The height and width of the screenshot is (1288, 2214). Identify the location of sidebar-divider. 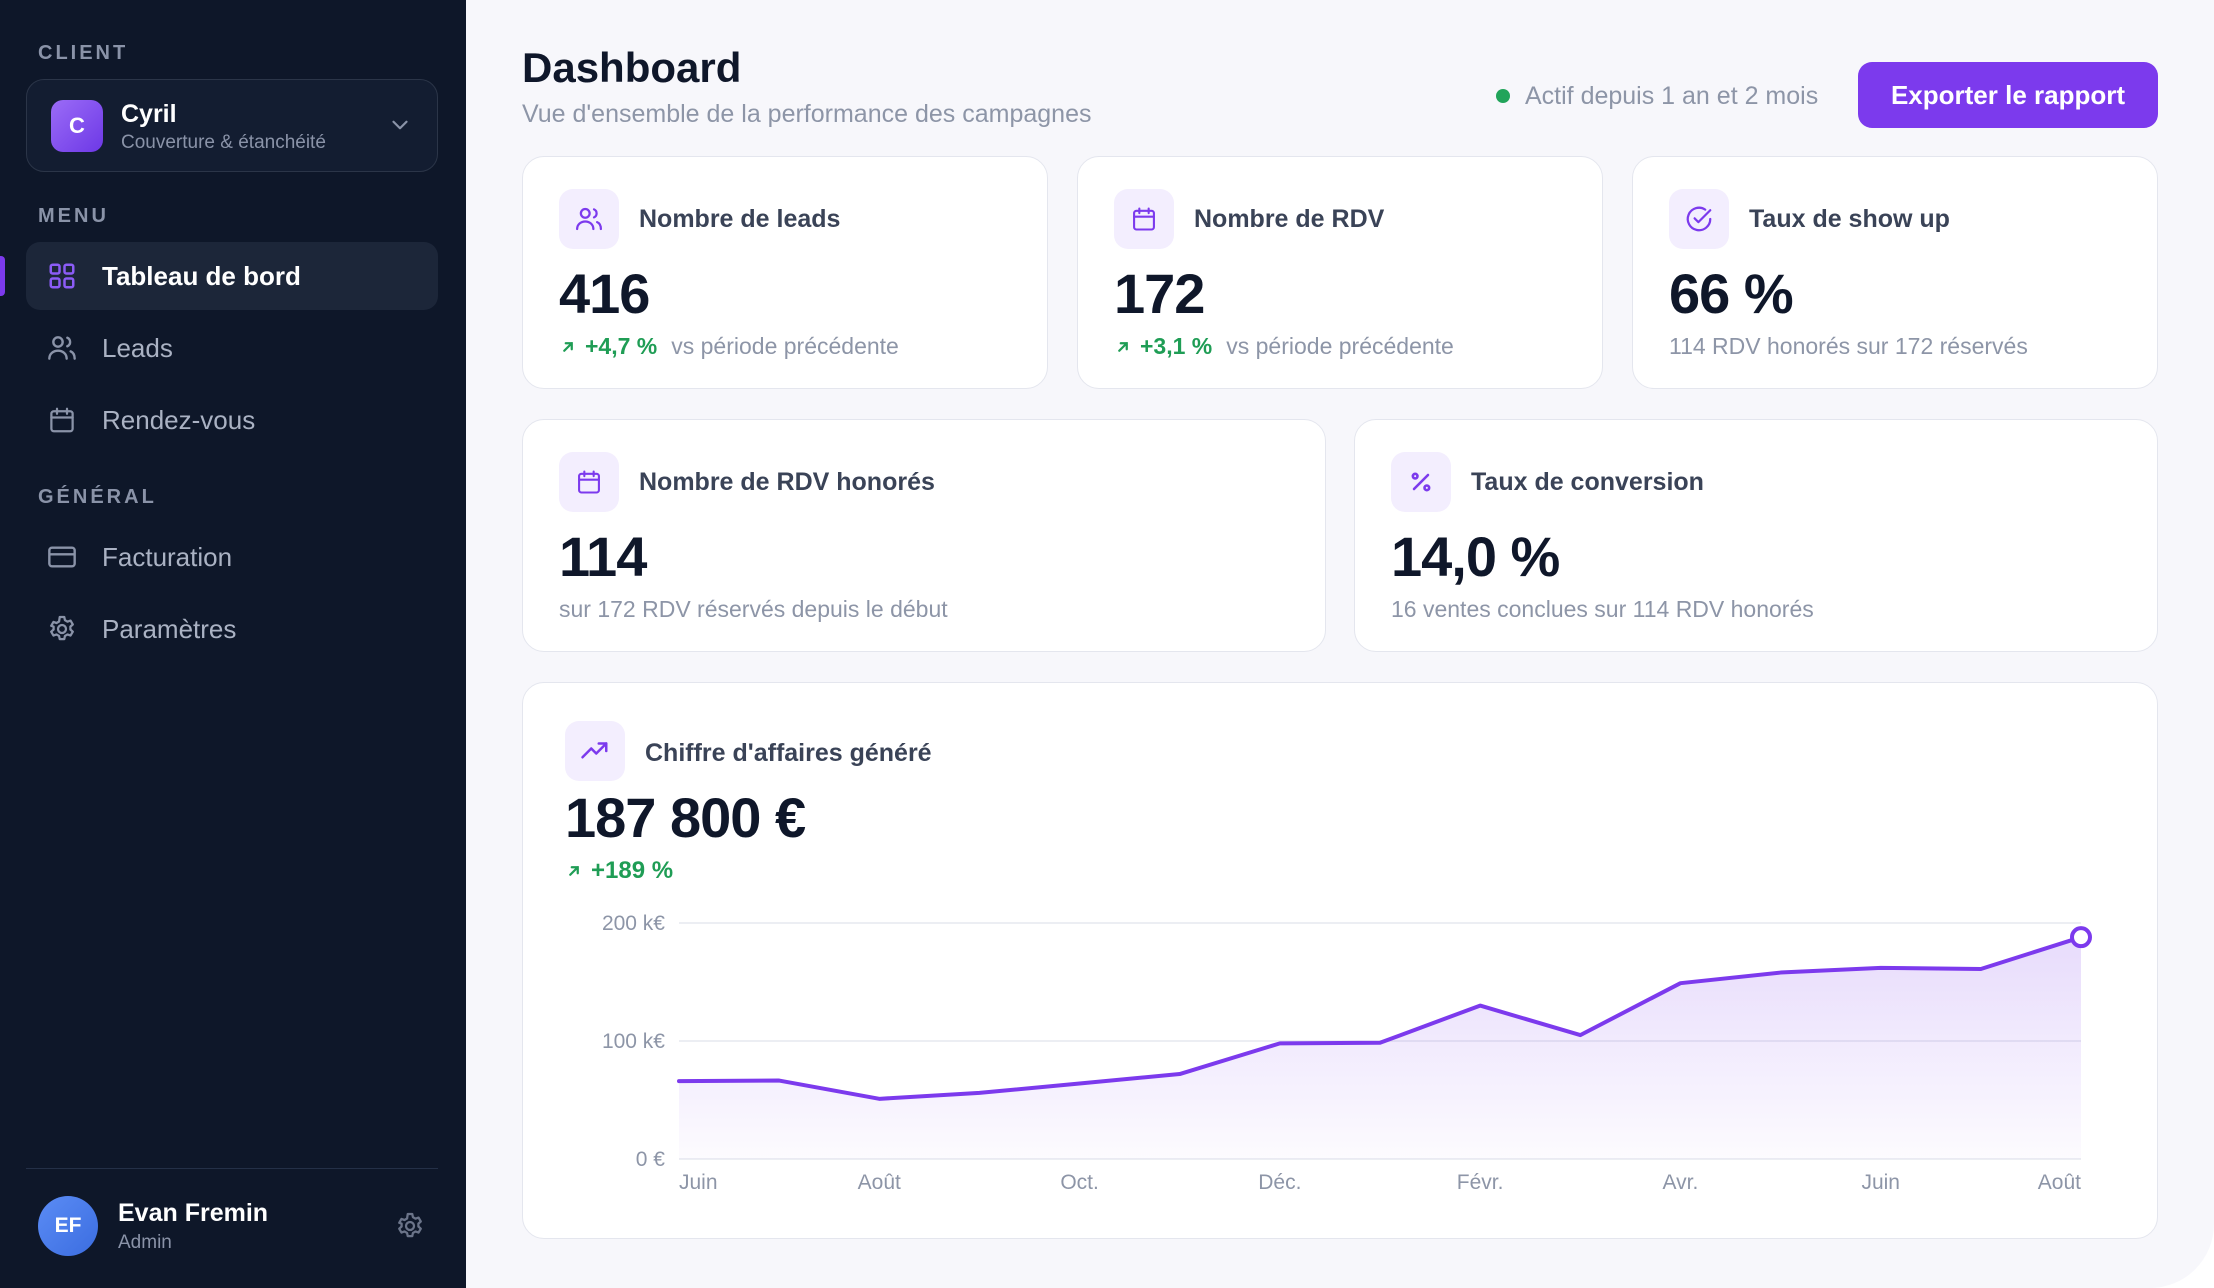
(232, 1168).